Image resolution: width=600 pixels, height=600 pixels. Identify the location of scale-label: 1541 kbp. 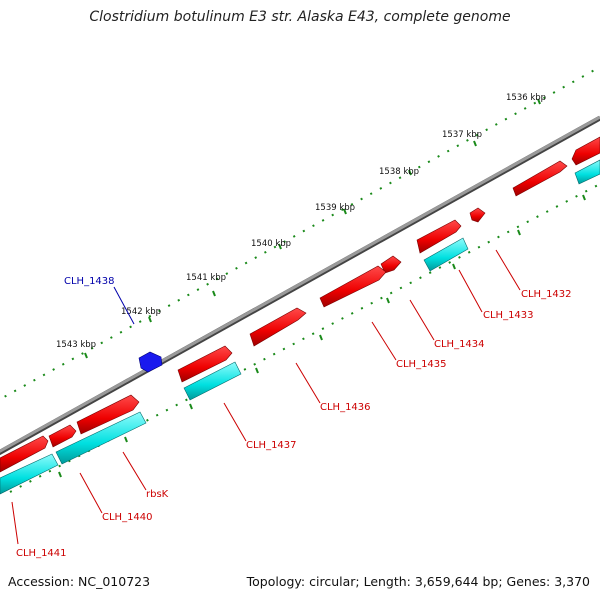
(206, 278).